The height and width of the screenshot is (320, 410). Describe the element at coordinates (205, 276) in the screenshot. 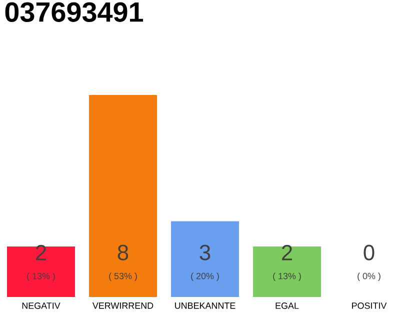

I see `annotation: ( 20% )` at that location.